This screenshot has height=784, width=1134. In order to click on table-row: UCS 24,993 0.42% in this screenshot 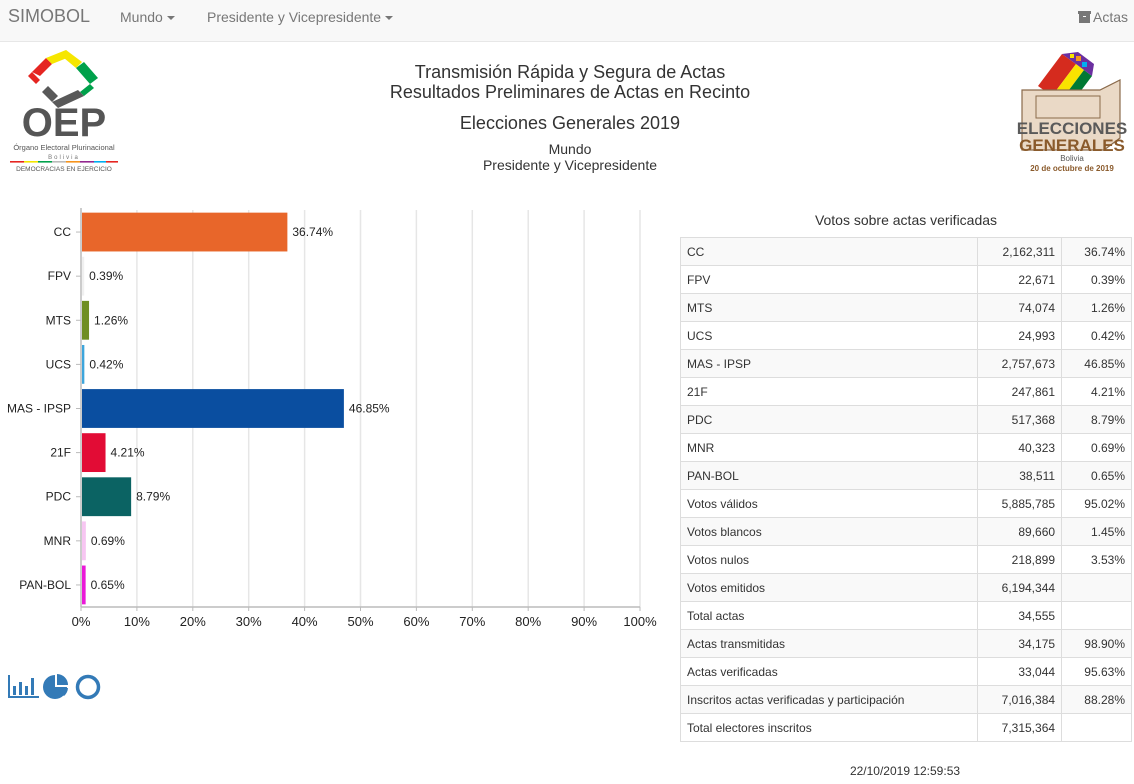, I will do `click(905, 335)`.